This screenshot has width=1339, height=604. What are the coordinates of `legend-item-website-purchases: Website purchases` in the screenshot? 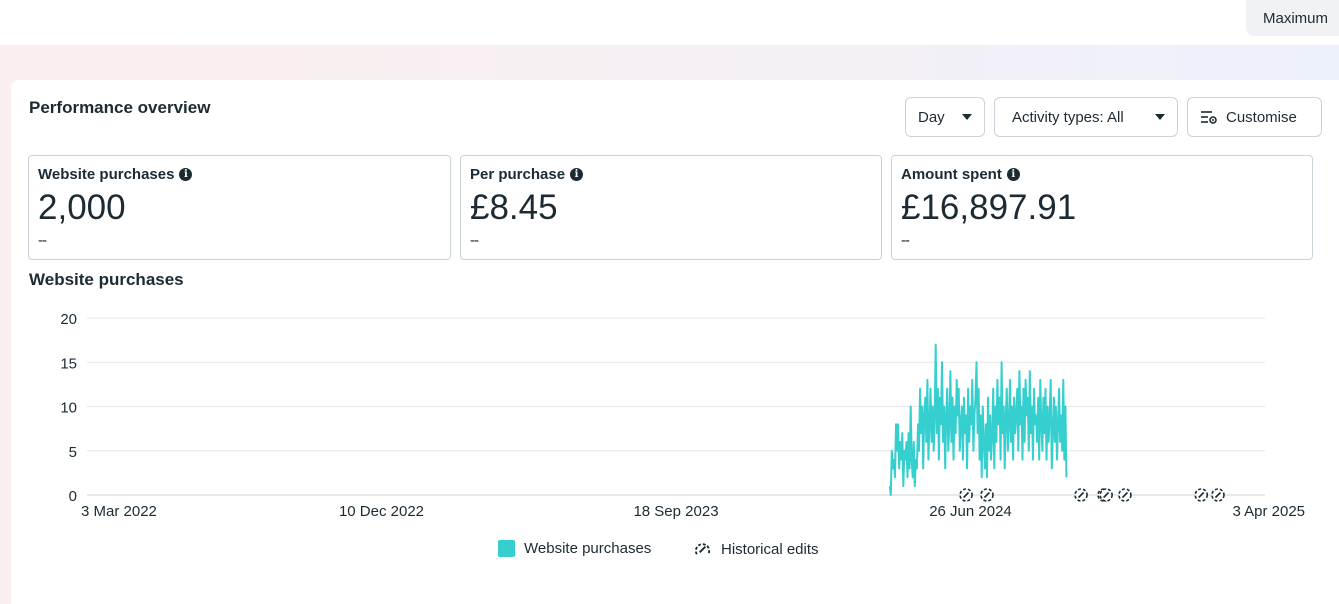 It's located at (574, 548).